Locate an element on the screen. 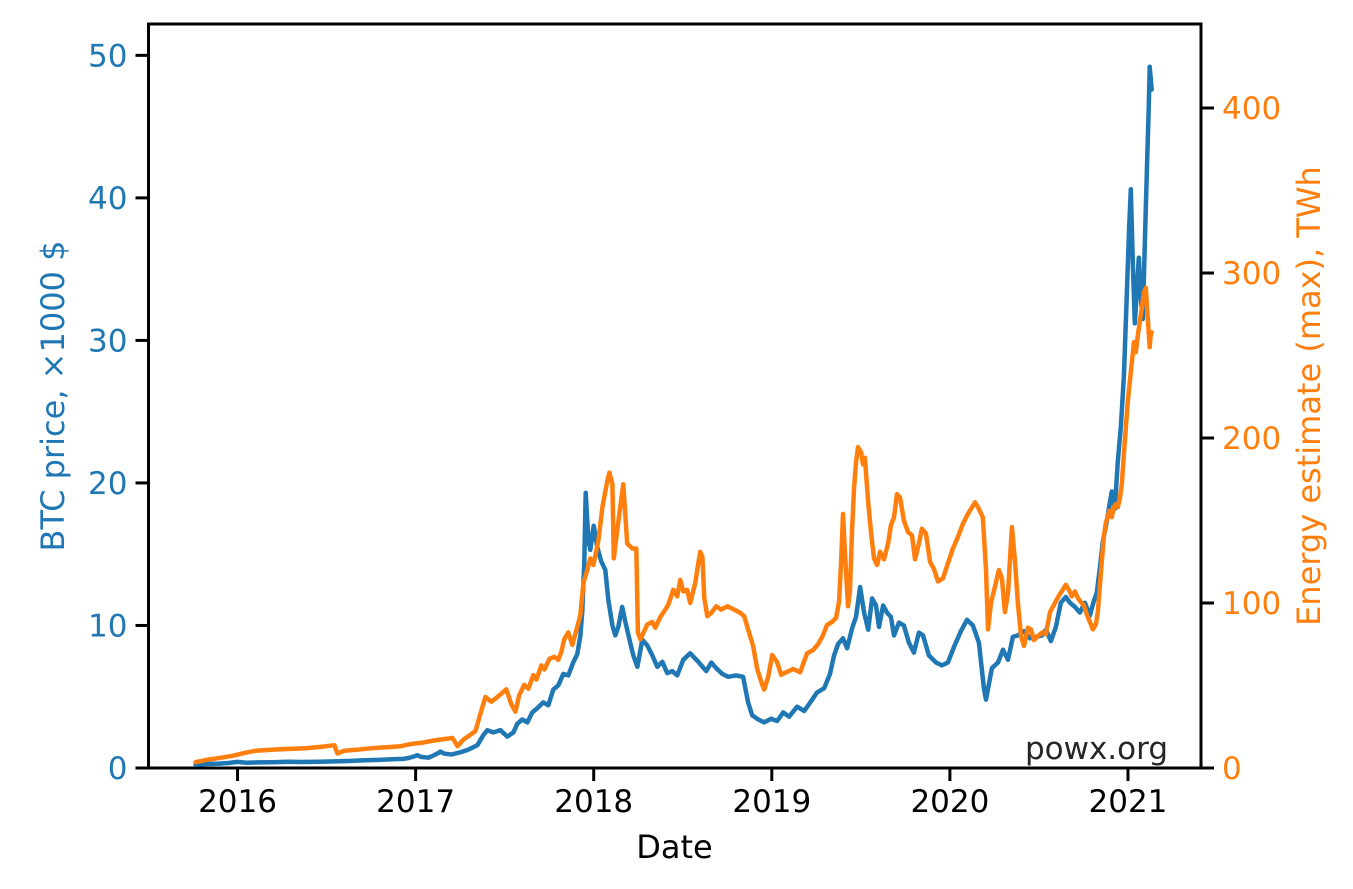 Image resolution: width=1353 pixels, height=889 pixels. y-right-tick-label: 200 is located at coordinates (1251, 439).